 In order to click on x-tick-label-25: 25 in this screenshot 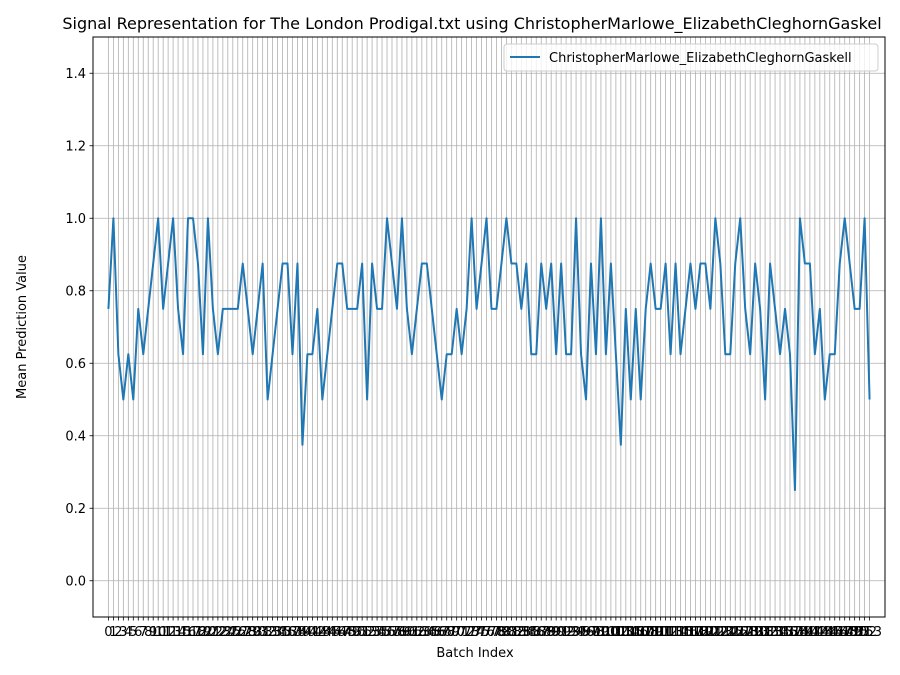, I will do `click(233, 632)`.